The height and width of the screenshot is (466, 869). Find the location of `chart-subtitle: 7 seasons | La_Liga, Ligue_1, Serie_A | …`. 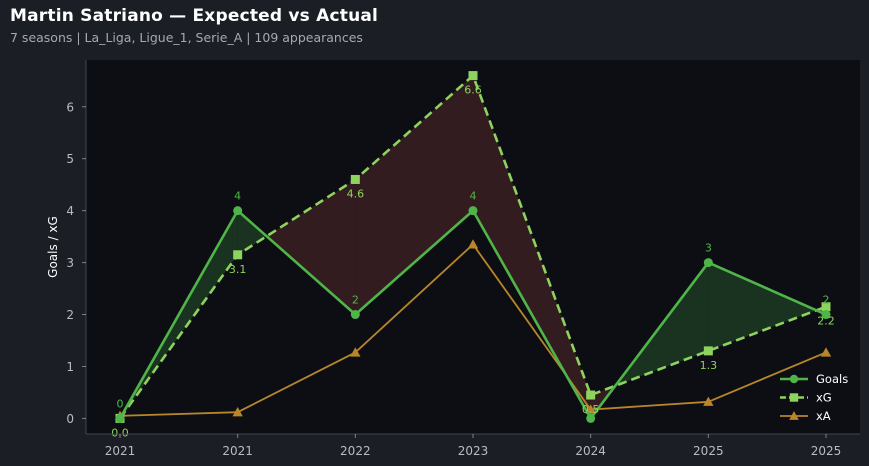

chart-subtitle: 7 seasons | La_Liga, Ligue_1, Serie_A | … is located at coordinates (186, 37).